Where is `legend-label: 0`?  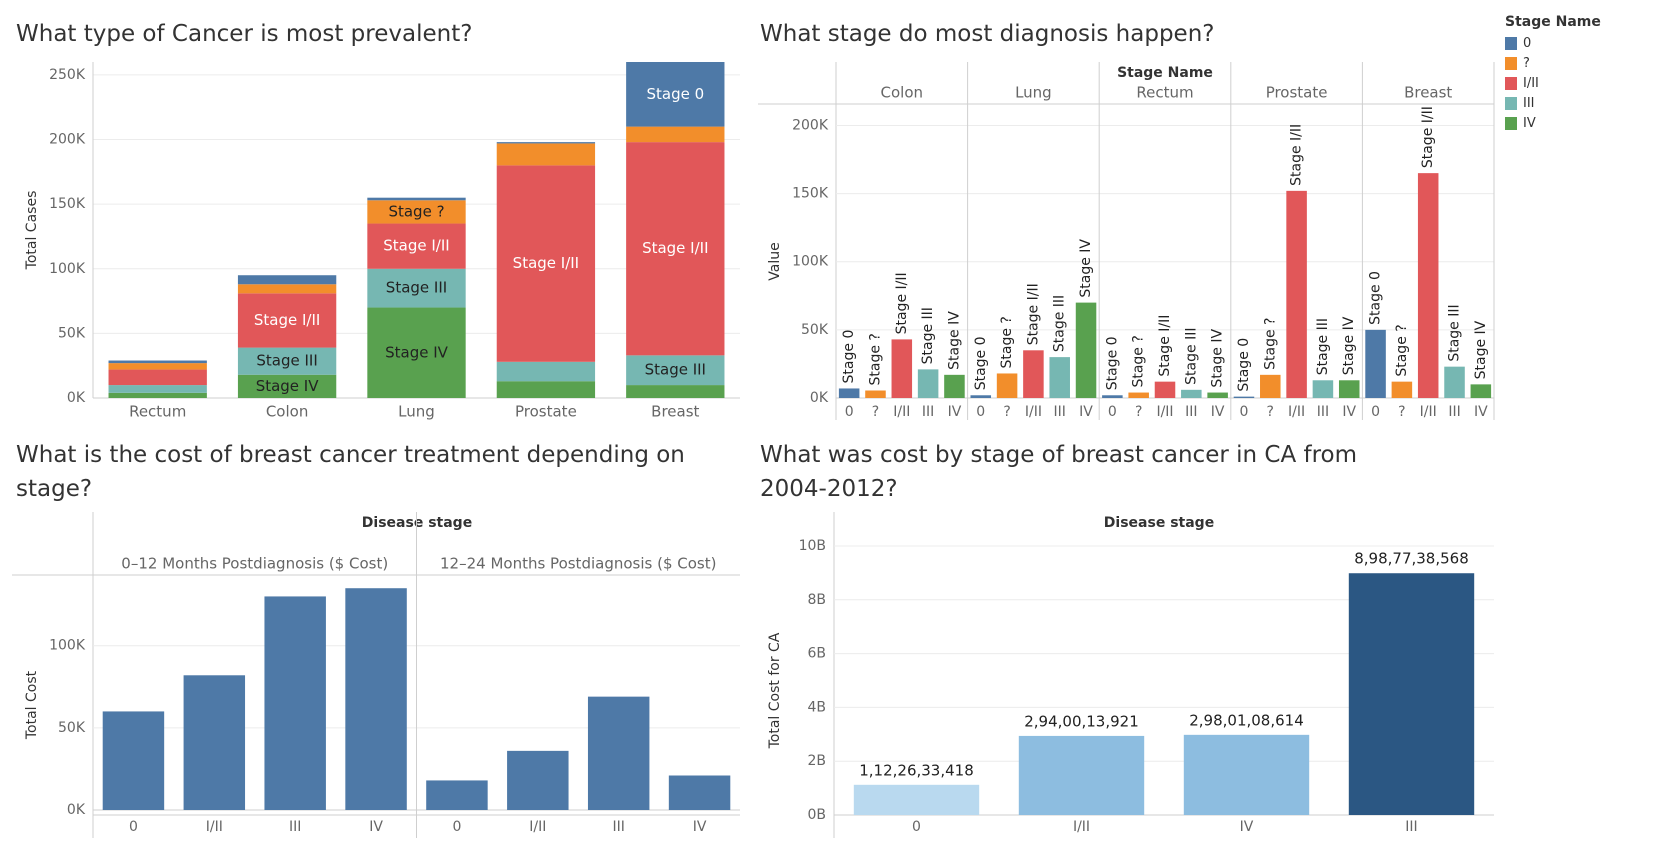
legend-label: 0 is located at coordinates (1527, 43).